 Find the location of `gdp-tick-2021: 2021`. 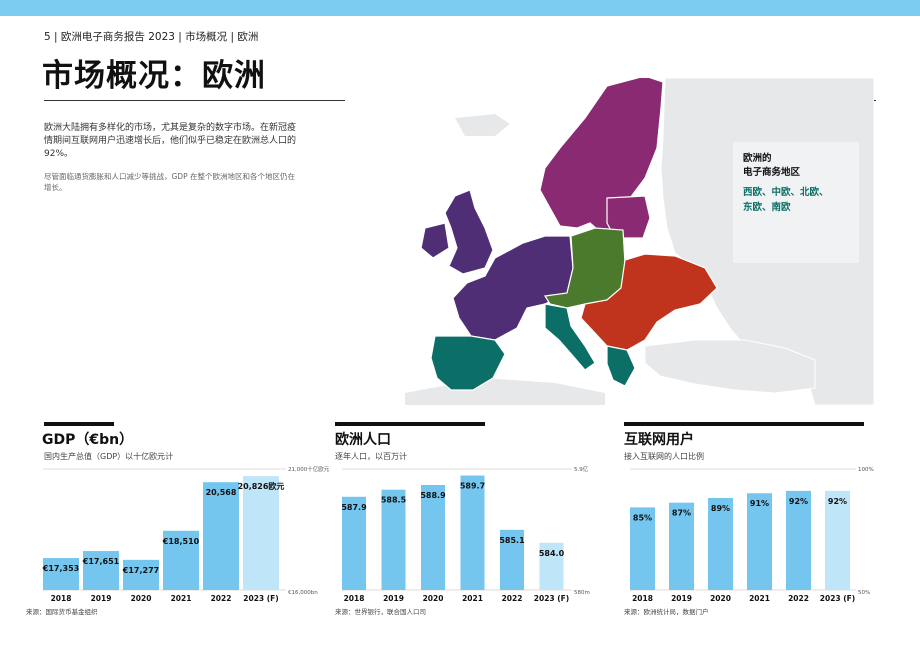

gdp-tick-2021: 2021 is located at coordinates (181, 598).